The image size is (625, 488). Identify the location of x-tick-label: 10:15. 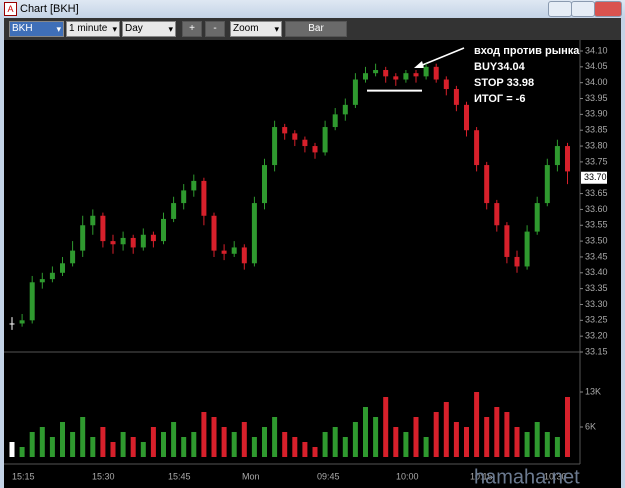
(481, 476).